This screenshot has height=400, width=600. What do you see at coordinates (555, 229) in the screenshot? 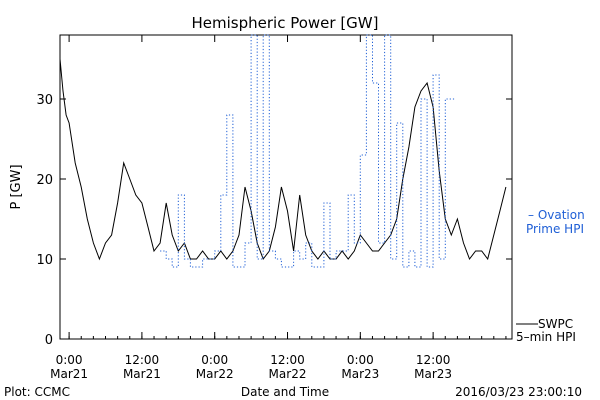
I see `legend-label-ovation-line2: Prime HPI` at bounding box center [555, 229].